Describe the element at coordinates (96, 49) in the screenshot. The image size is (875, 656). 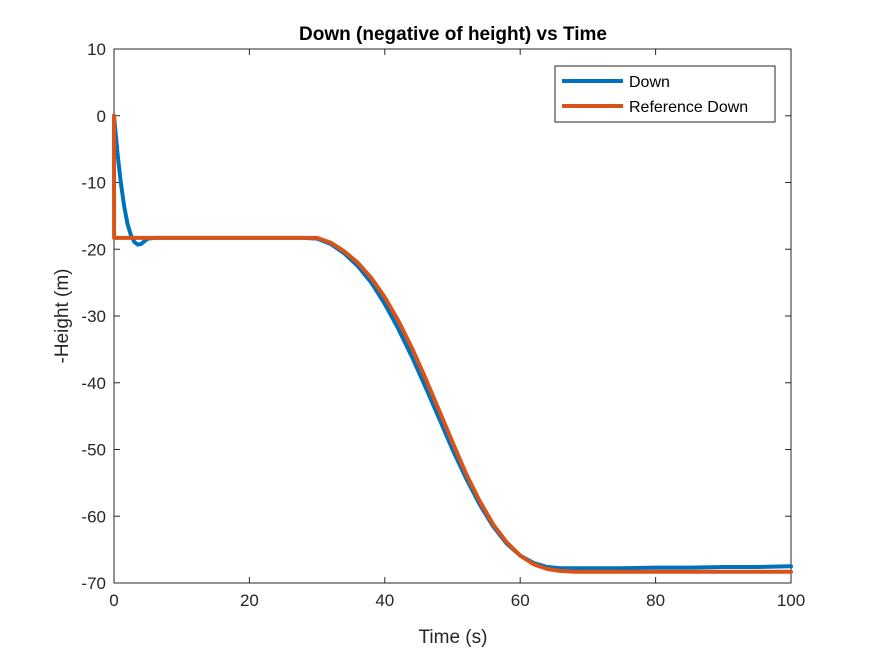
I see `y-tick-label: 10` at that location.